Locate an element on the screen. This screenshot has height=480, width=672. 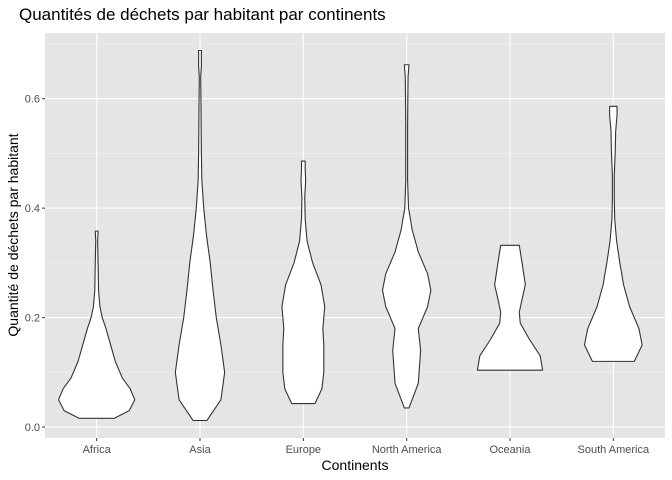
x-tick-label: Oceania is located at coordinates (511, 450).